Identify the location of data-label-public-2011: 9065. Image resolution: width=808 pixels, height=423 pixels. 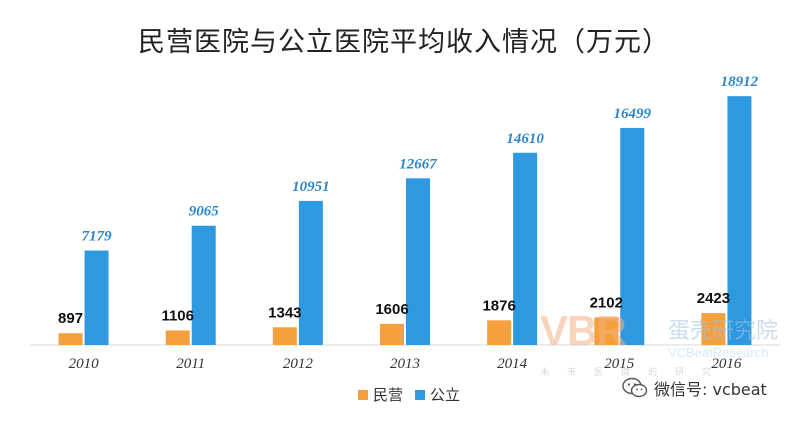
(204, 212).